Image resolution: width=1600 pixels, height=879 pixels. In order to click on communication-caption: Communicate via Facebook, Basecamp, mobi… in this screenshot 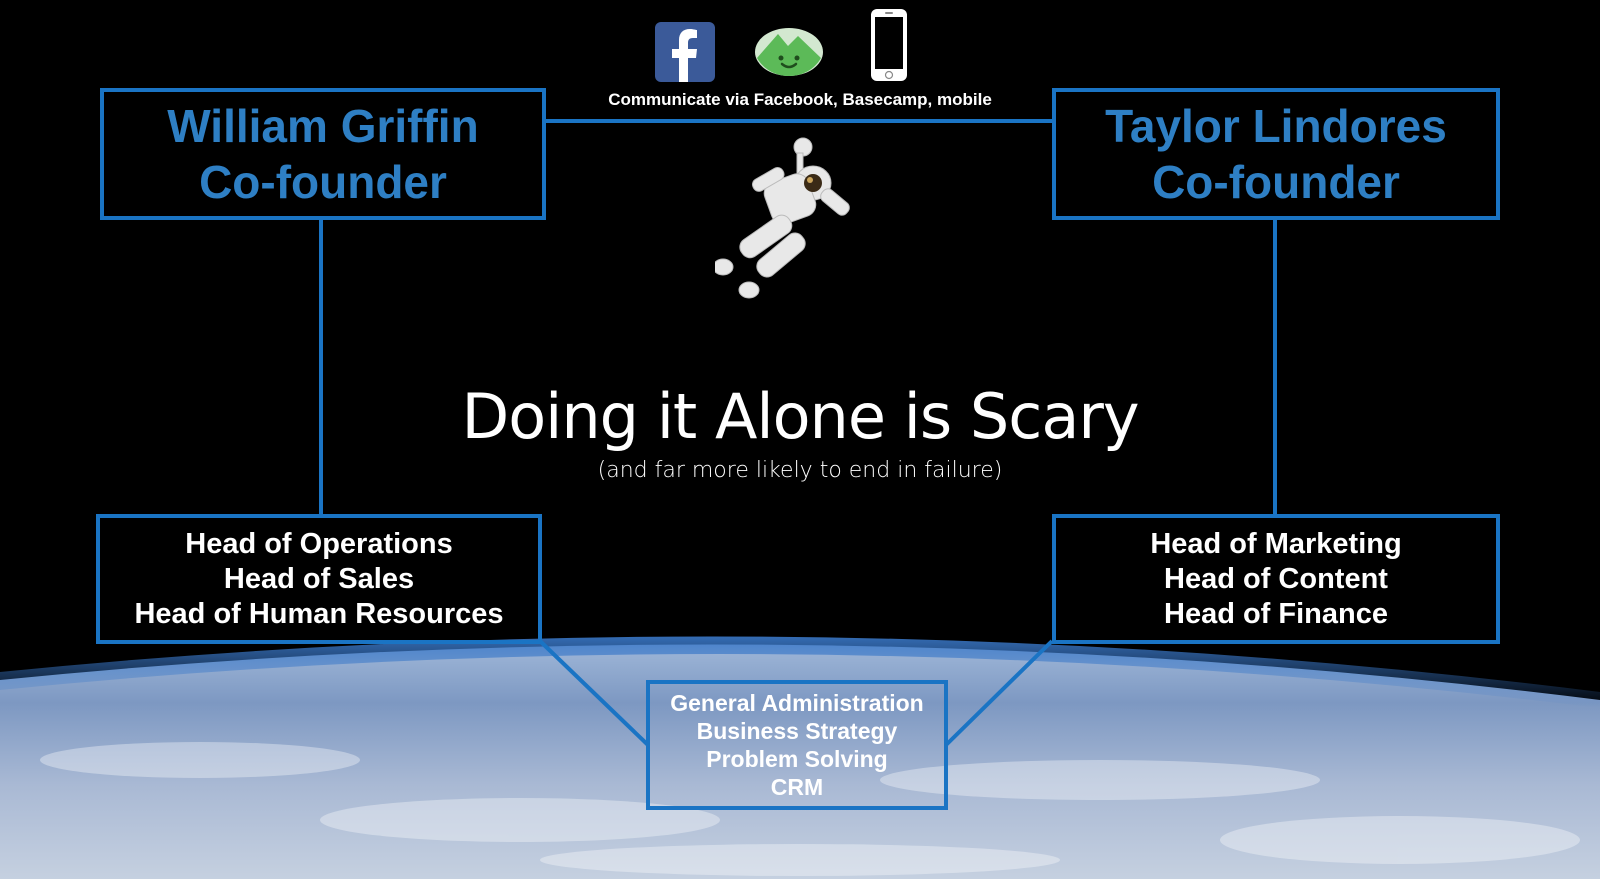, I will do `click(800, 99)`.